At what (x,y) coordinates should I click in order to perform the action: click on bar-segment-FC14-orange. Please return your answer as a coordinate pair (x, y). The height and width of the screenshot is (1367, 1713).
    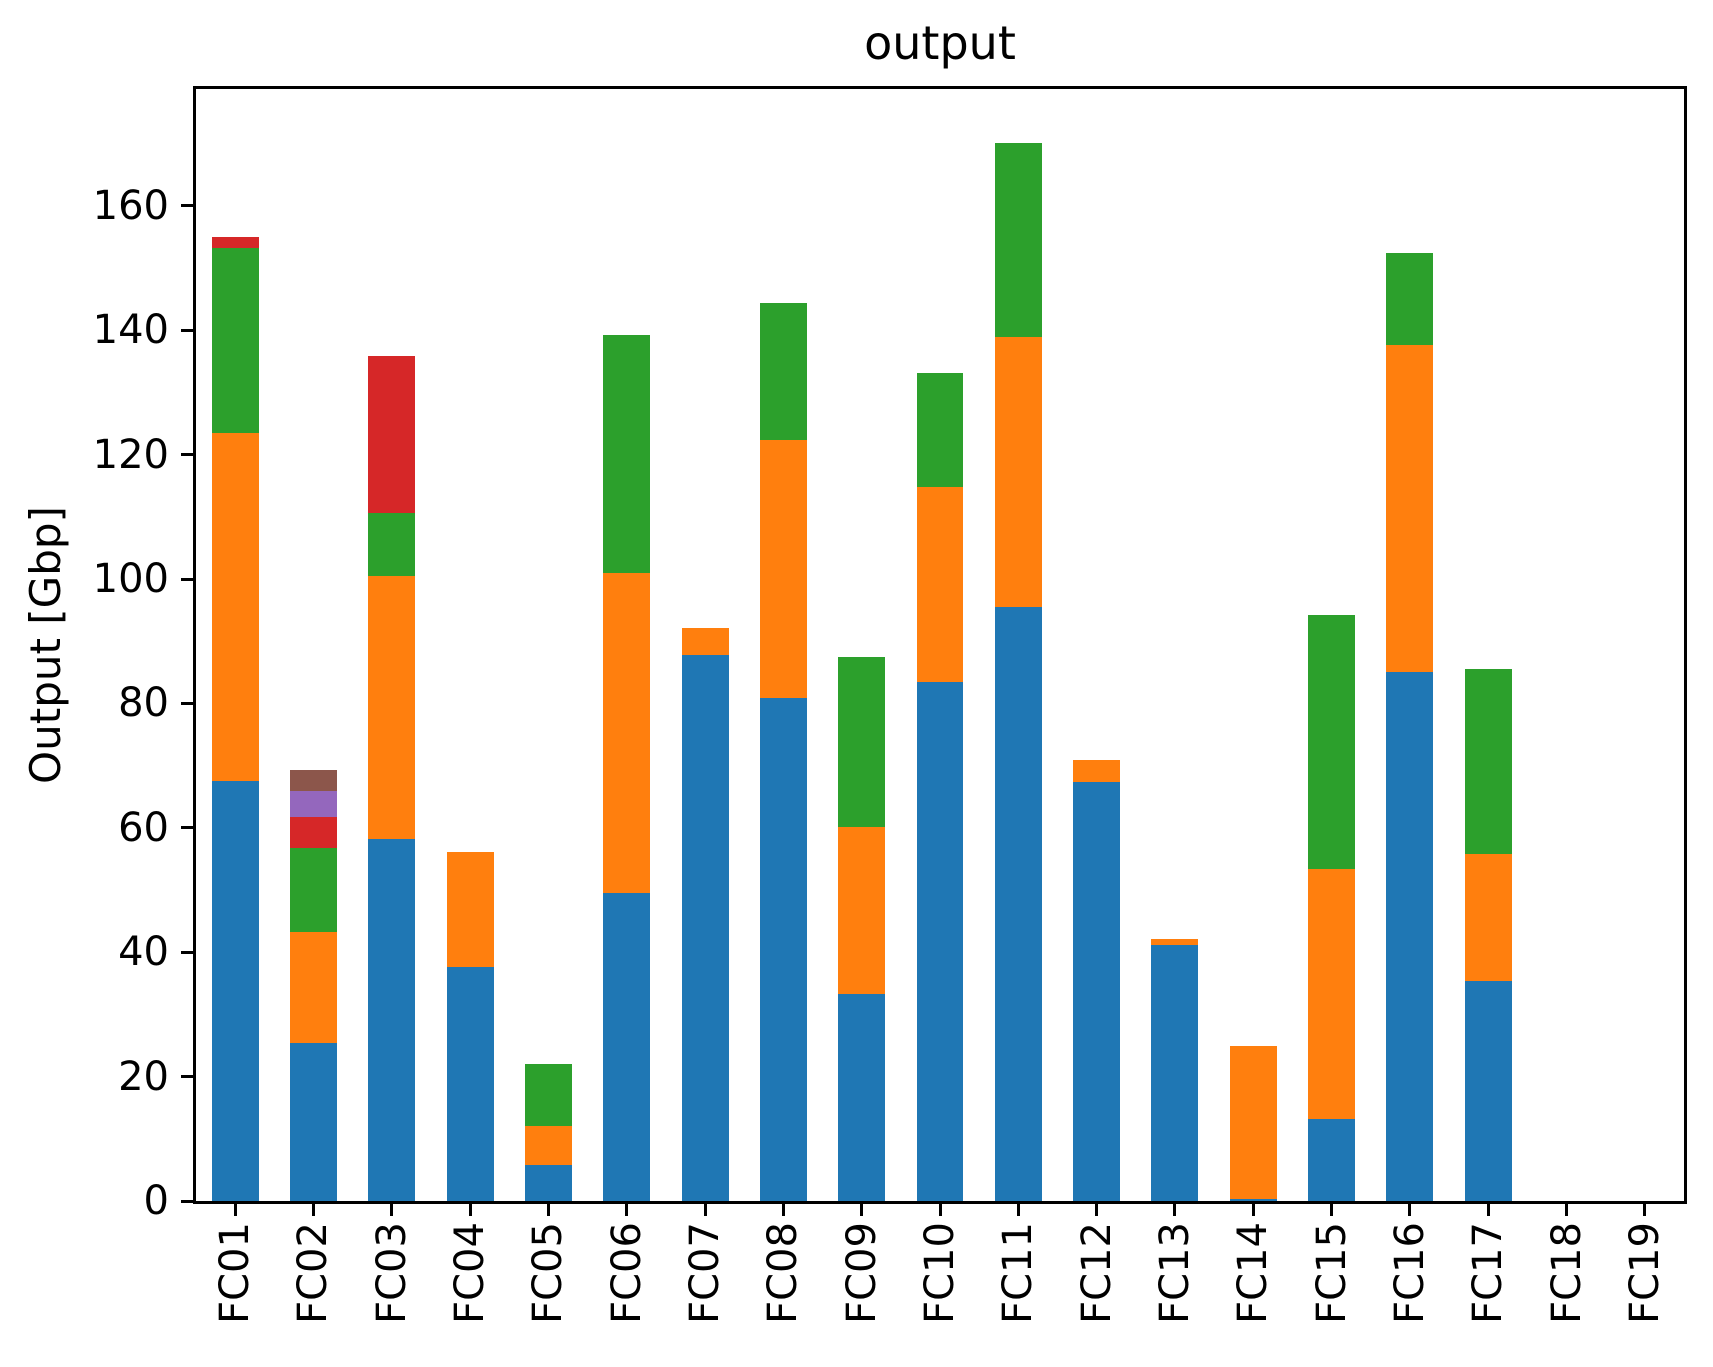
    Looking at the image, I should click on (1253, 1122).